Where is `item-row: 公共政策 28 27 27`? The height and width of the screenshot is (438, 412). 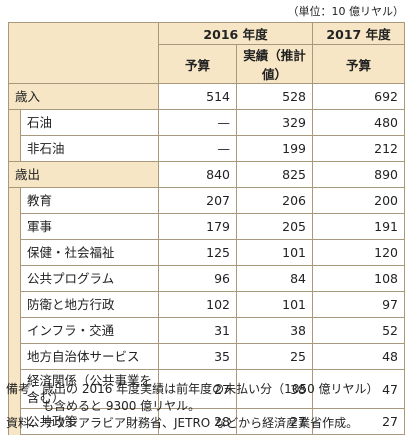
item-row: 公共政策 28 27 27 is located at coordinates (206, 421).